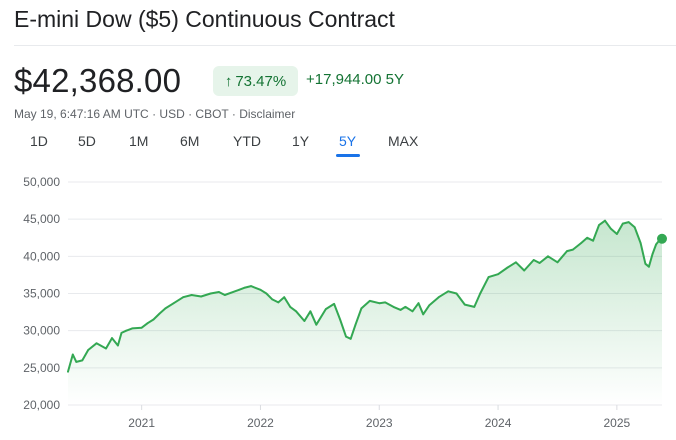 This screenshot has height=440, width=676. I want to click on current-price-dot, so click(662, 238).